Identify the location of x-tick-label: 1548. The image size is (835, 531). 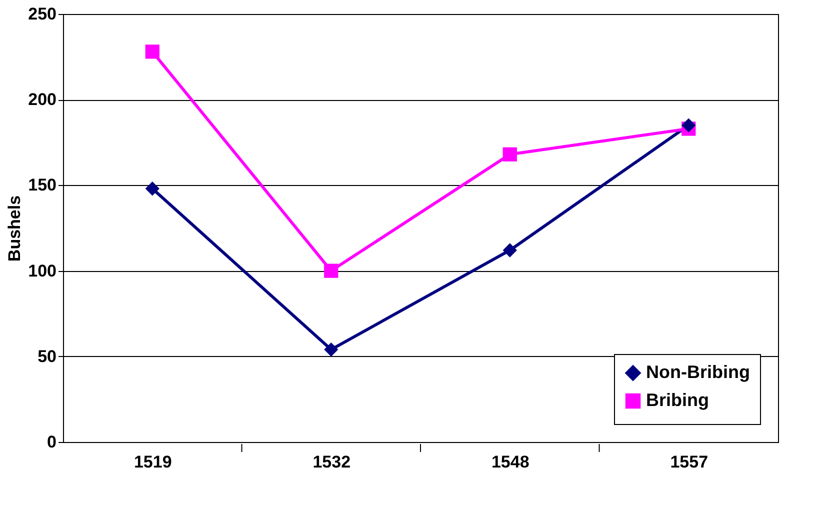
(510, 462).